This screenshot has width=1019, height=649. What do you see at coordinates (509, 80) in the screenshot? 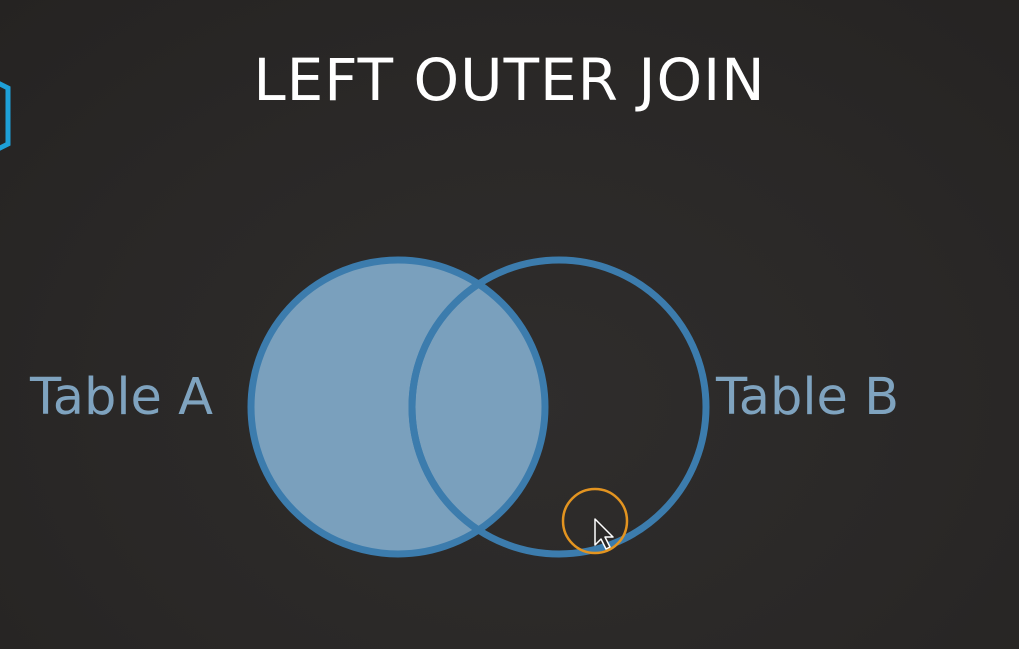
I see `slide-title: LEFT OUTER JOIN` at bounding box center [509, 80].